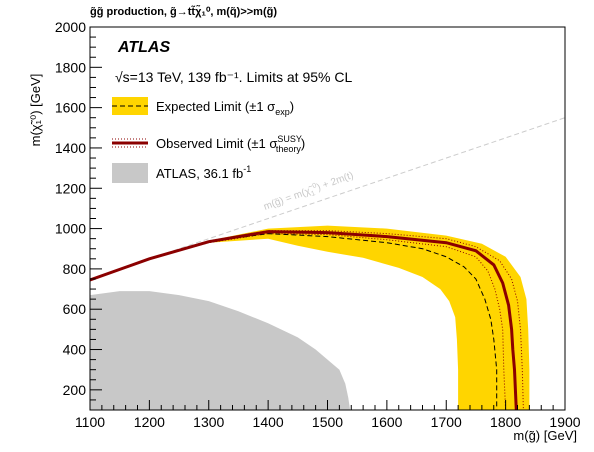 Image resolution: width=594 pixels, height=452 pixels. What do you see at coordinates (70, 148) in the screenshot?
I see `y-tick-label: 1400` at bounding box center [70, 148].